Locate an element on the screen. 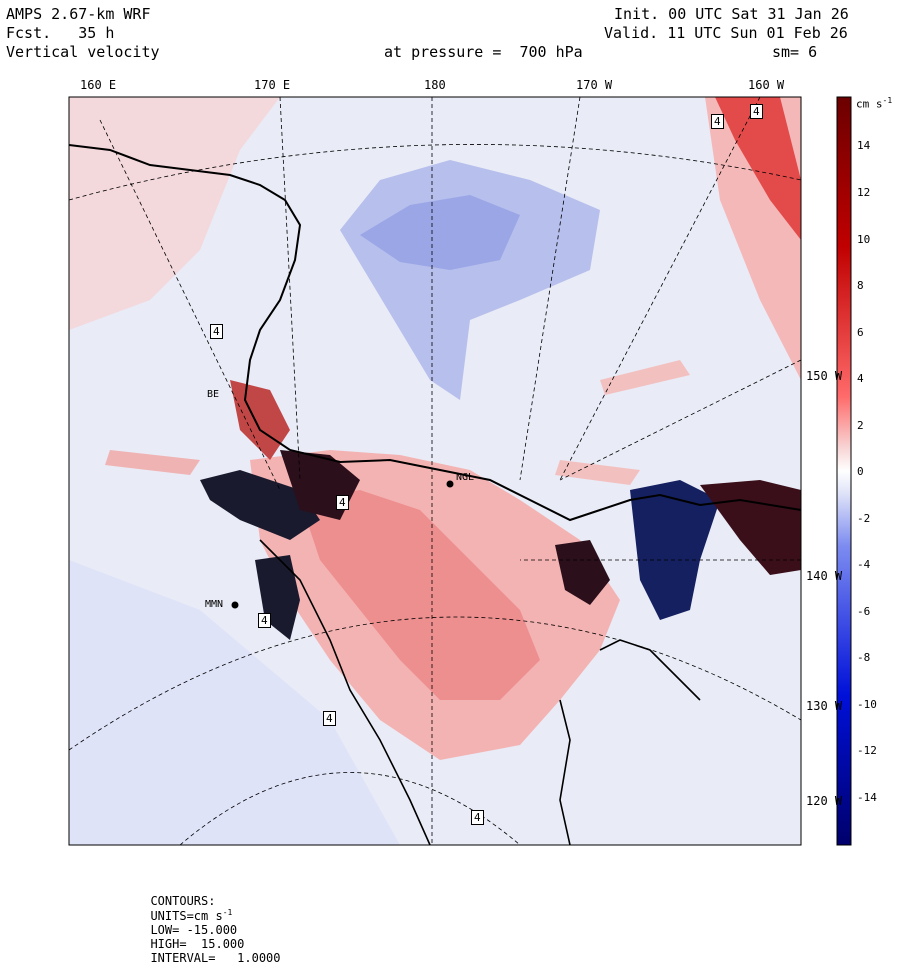  colorbar-tick: 8 is located at coordinates (860, 285).